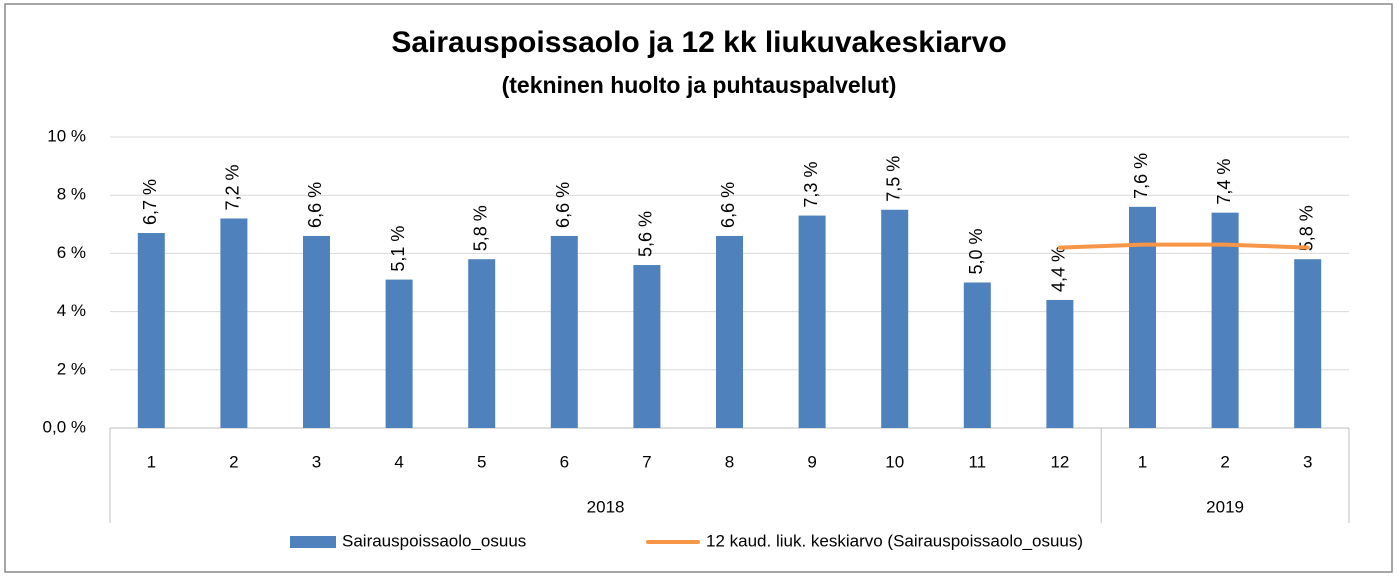 This screenshot has height=576, width=1398. I want to click on data-label: 7,5 %, so click(893, 179).